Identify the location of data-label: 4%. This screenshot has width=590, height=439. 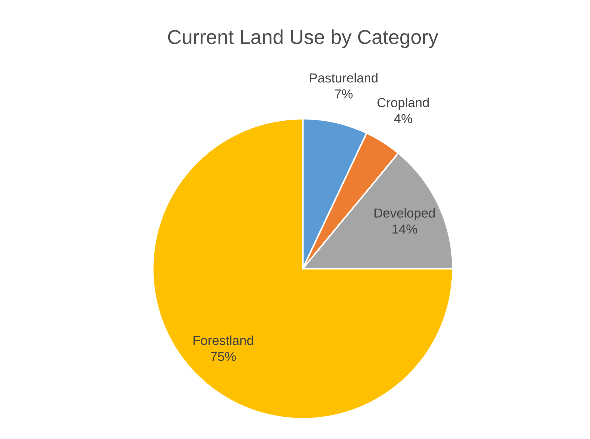
(403, 119).